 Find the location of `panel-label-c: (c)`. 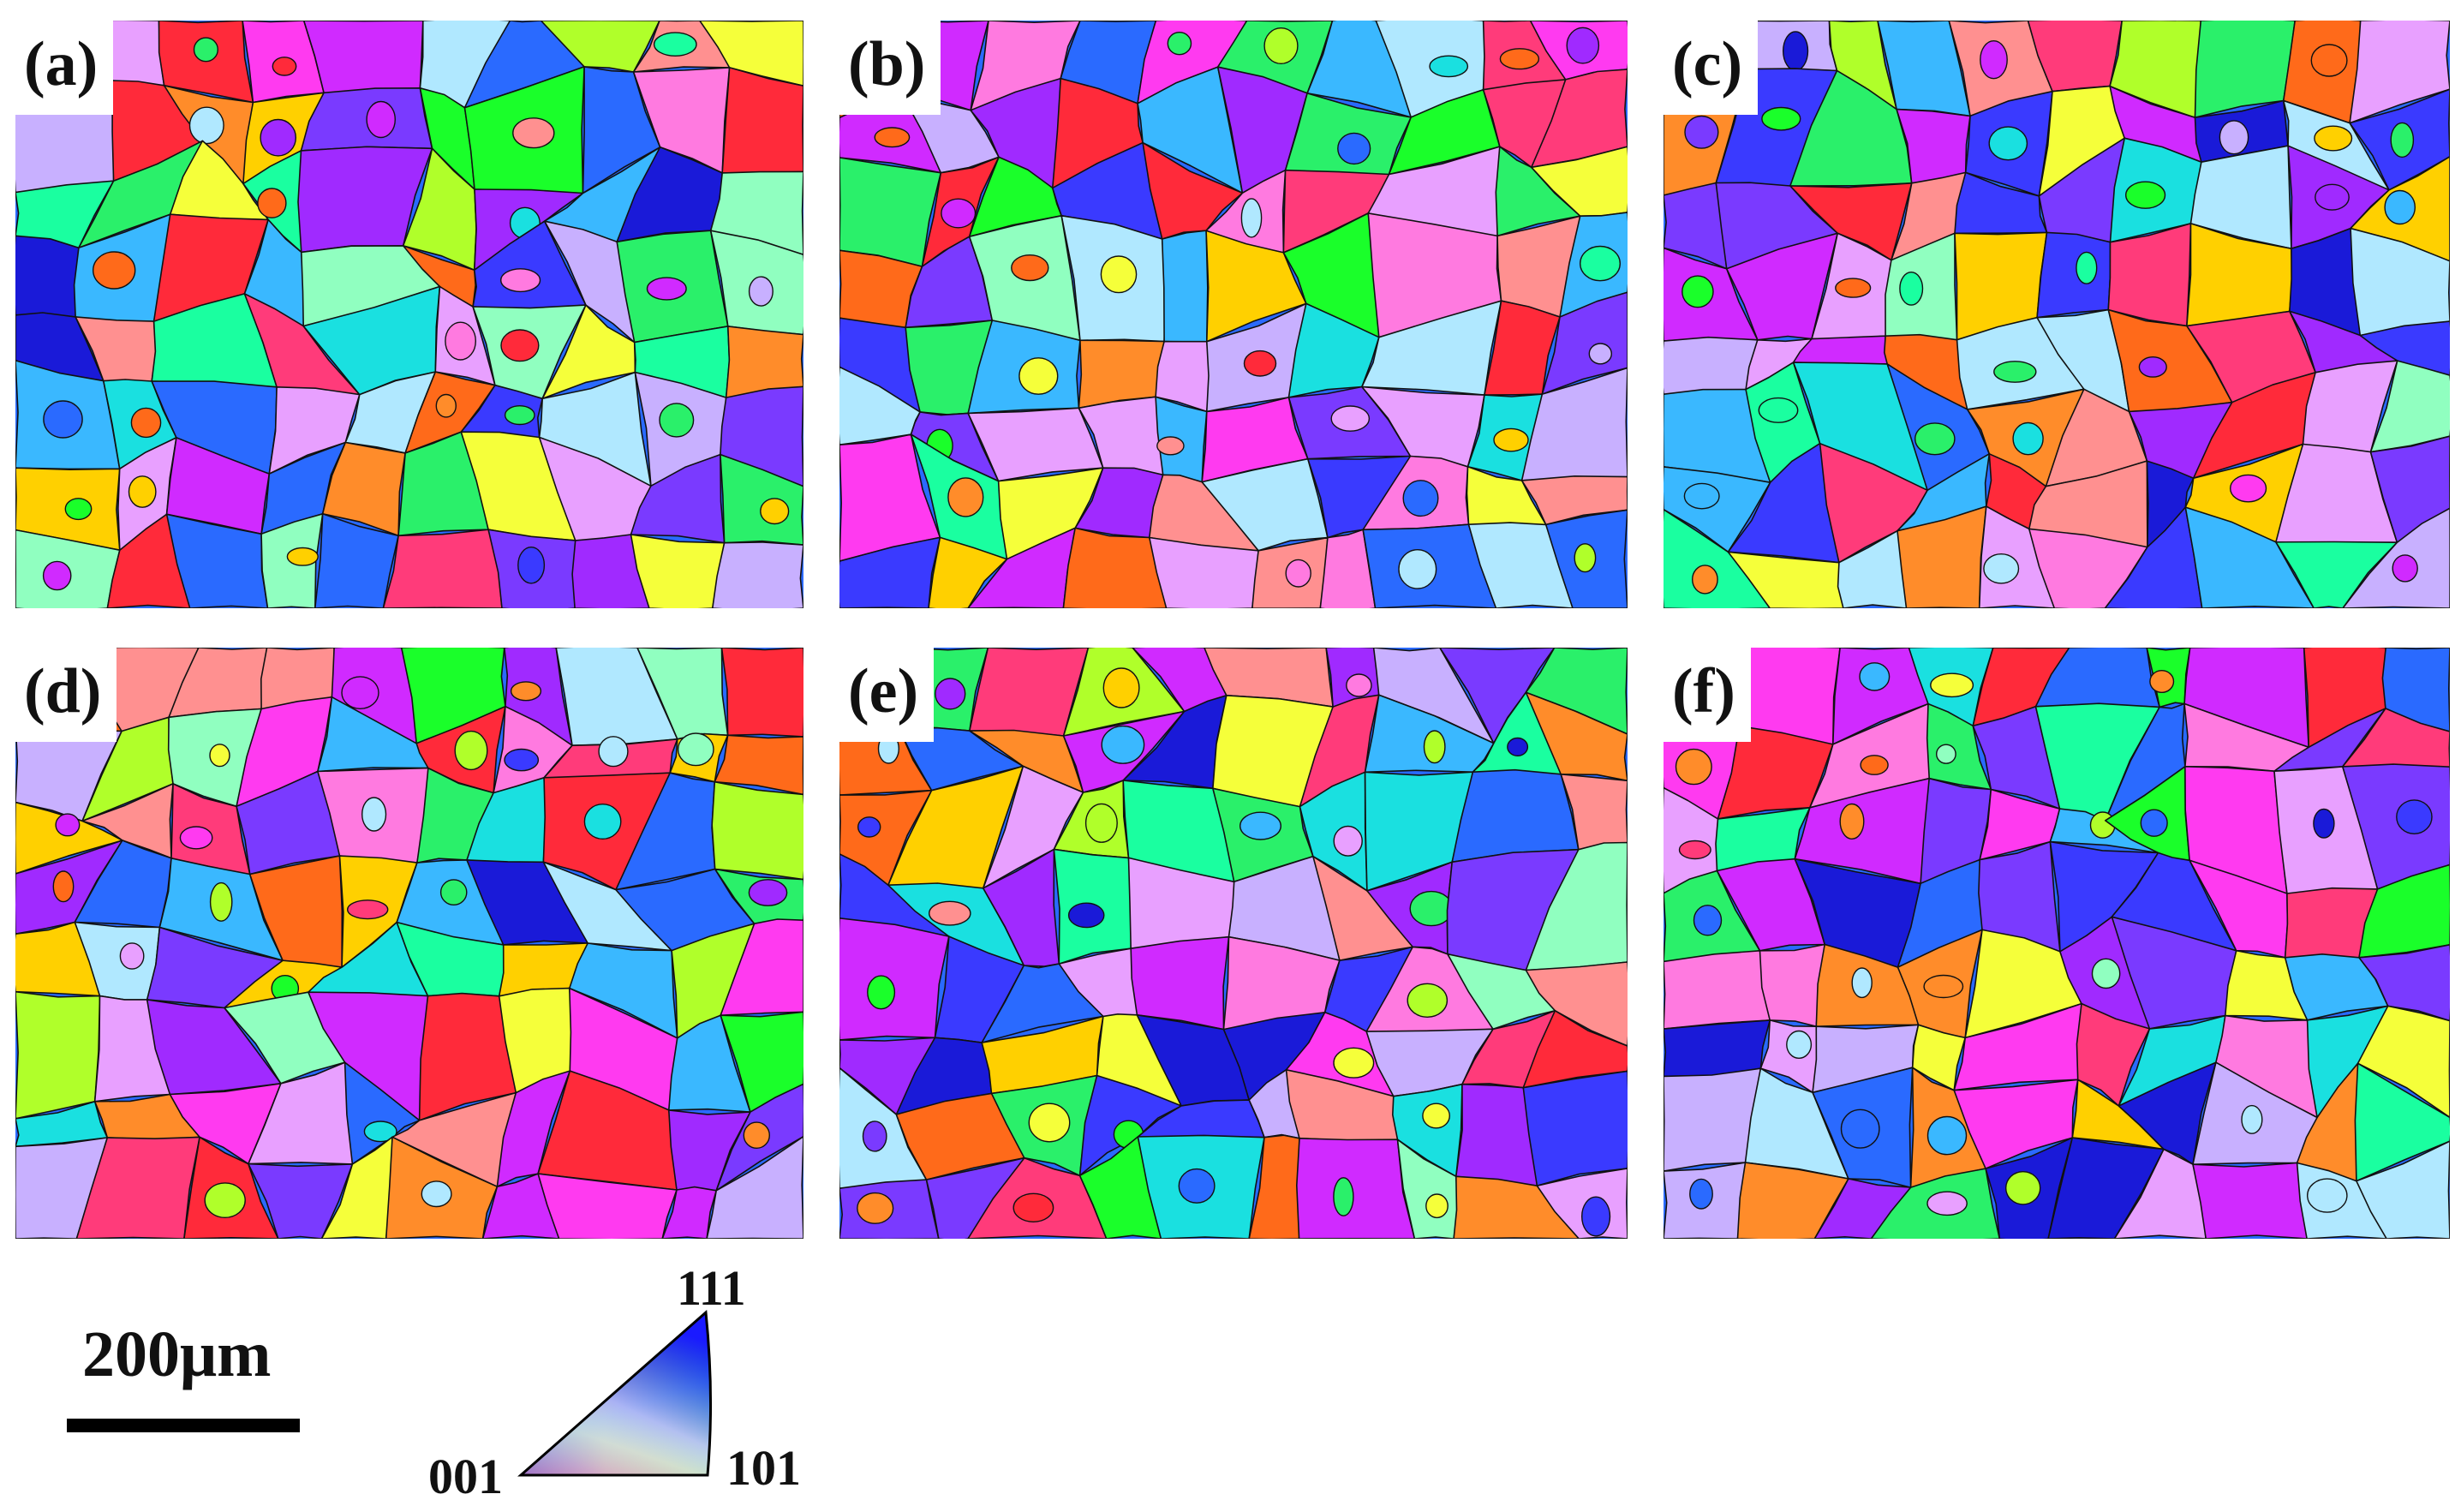

panel-label-c: (c) is located at coordinates (1711, 68).